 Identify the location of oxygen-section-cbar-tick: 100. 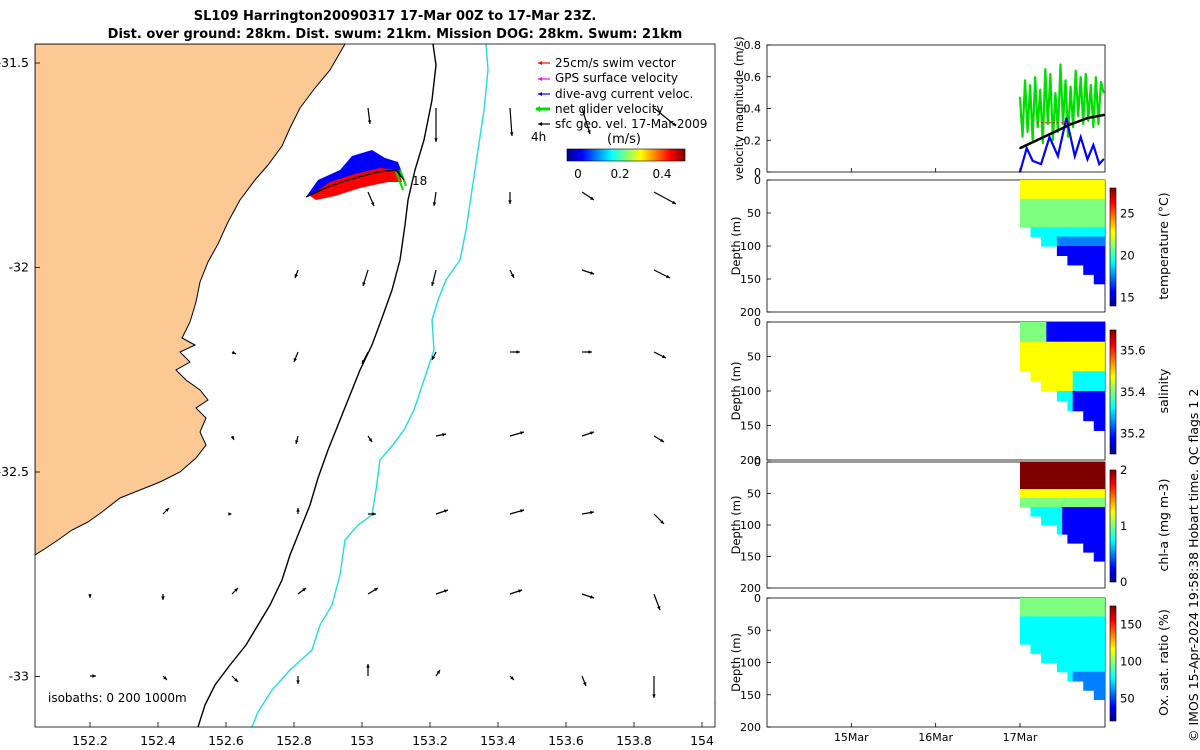
(1131, 662).